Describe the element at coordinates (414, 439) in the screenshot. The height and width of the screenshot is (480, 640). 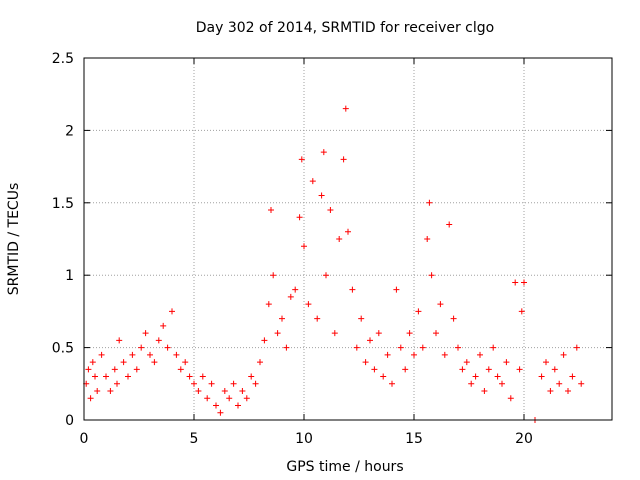
I see `x-tick-label: 15` at that location.